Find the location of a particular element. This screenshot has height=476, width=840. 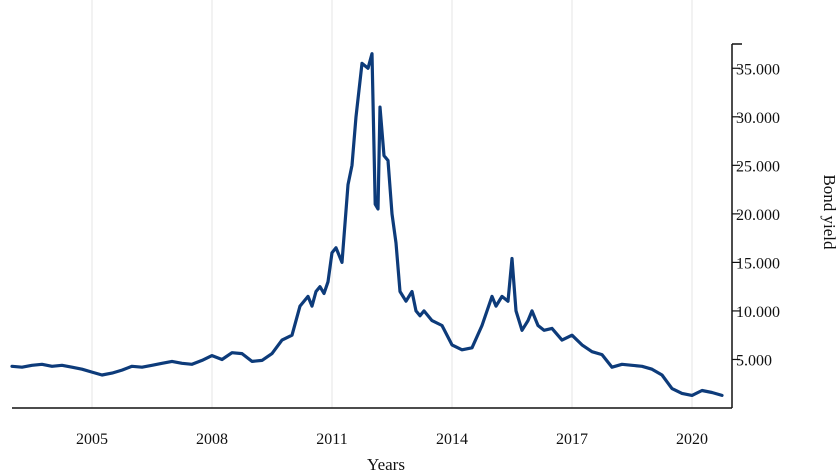

y-tick-label: 10.000 is located at coordinates (758, 312).